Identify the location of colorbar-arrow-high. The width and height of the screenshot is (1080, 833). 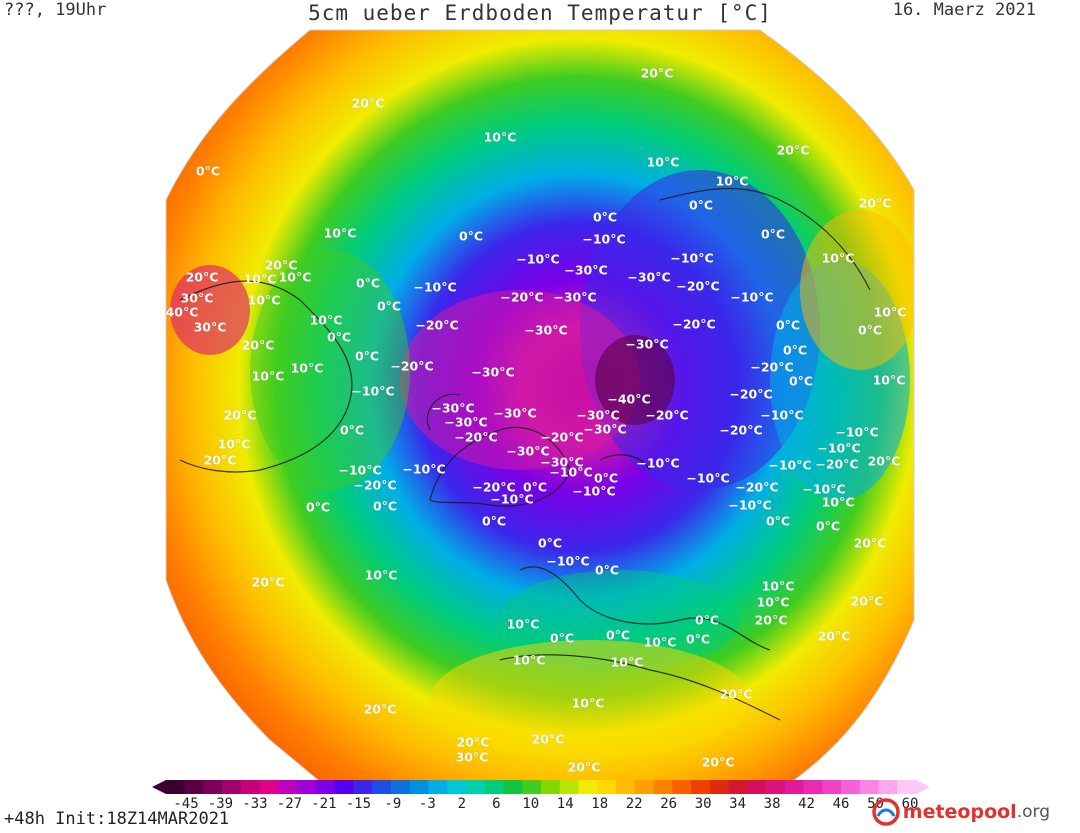
(923, 787).